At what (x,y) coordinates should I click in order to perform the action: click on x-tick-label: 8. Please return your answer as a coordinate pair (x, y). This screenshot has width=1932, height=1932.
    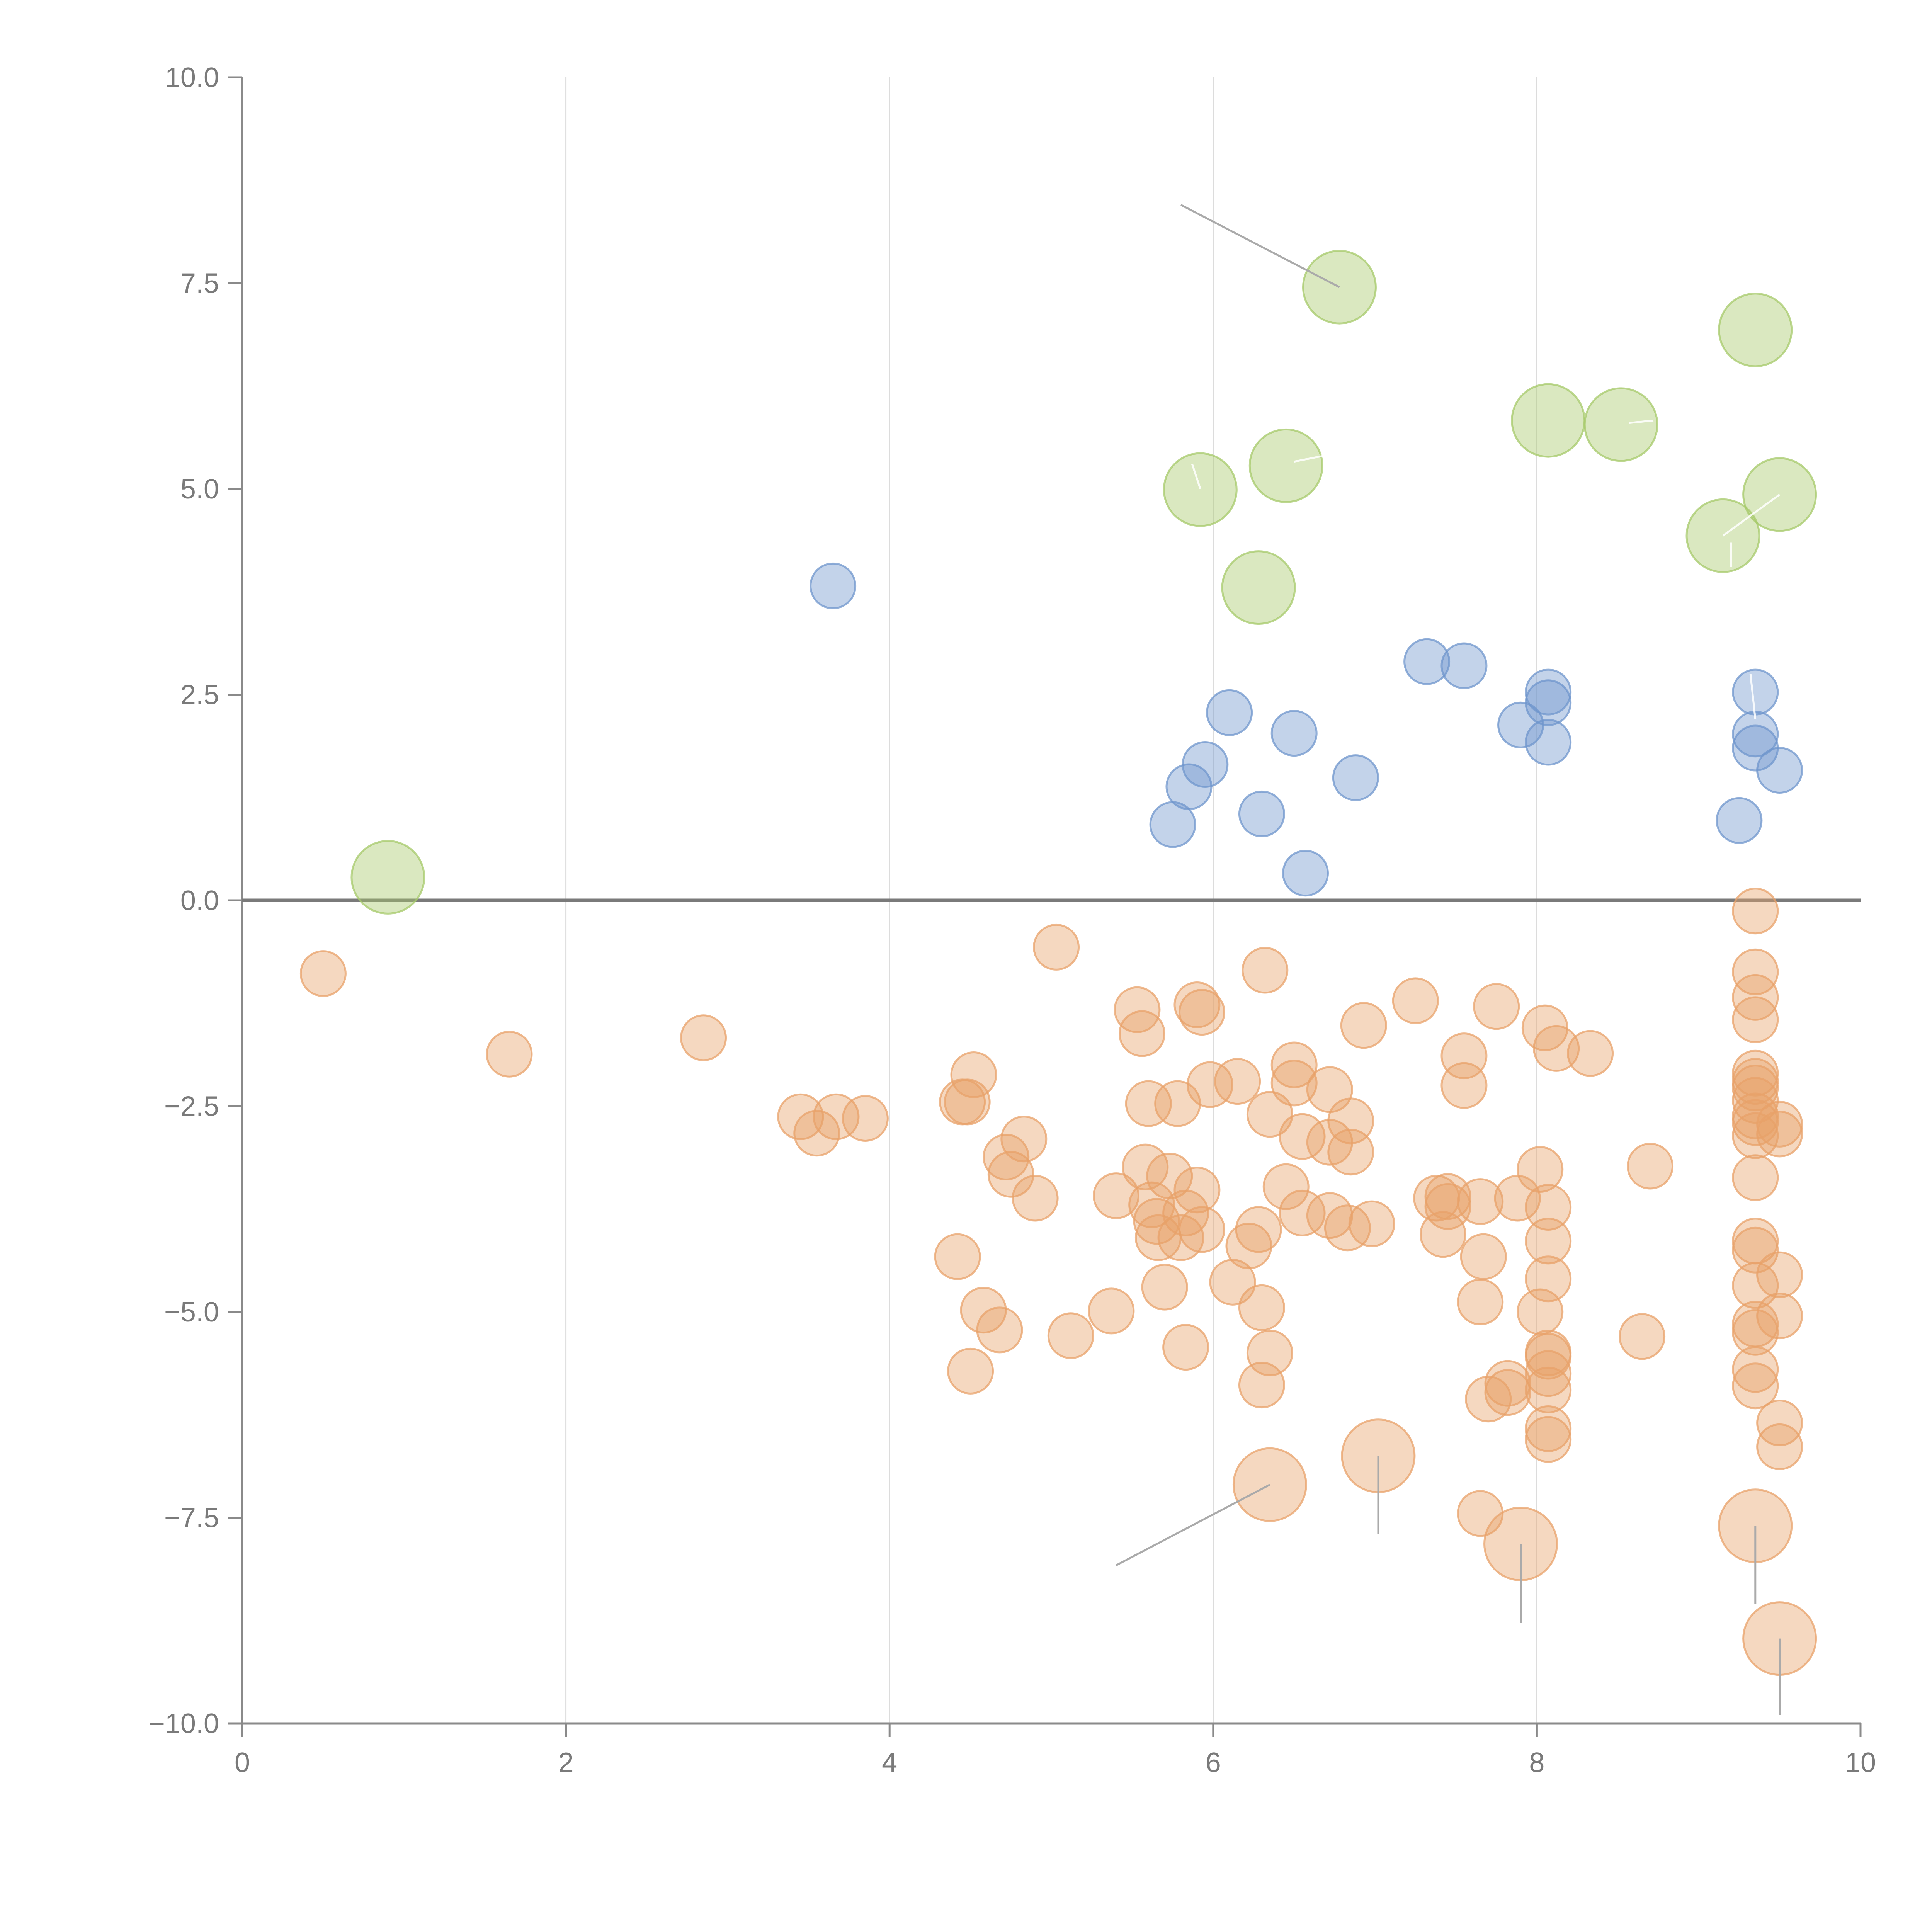
    Looking at the image, I should click on (1537, 1763).